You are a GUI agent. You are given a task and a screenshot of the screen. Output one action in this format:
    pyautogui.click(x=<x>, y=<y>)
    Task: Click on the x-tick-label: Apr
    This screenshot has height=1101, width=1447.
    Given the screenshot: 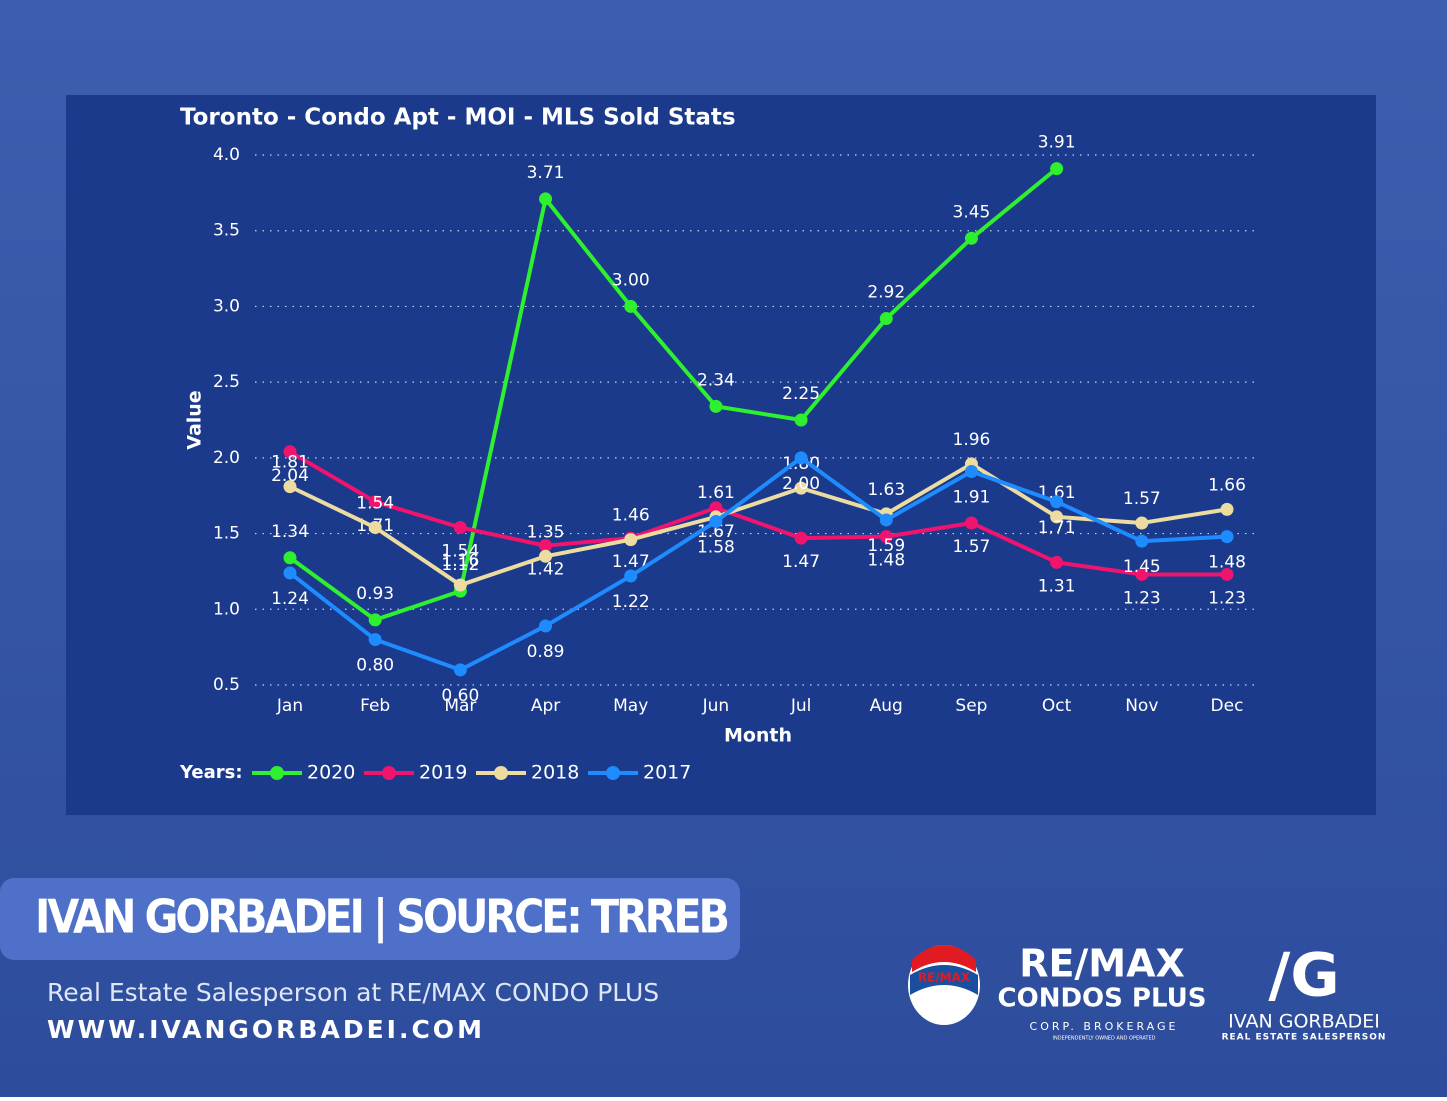 What is the action you would take?
    pyautogui.click(x=545, y=706)
    